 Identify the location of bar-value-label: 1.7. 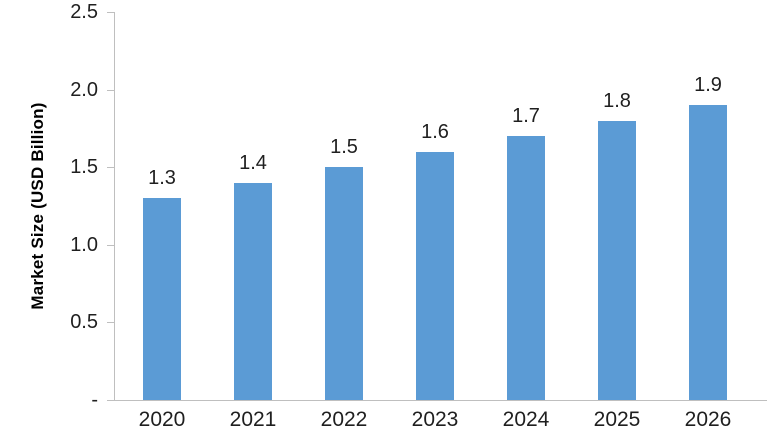
(526, 116).